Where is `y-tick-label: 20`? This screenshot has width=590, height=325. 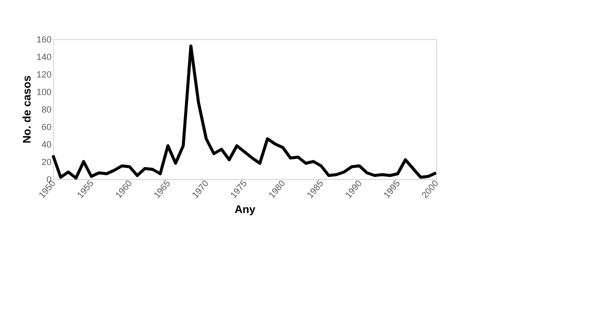 y-tick-label: 20 is located at coordinates (46, 162).